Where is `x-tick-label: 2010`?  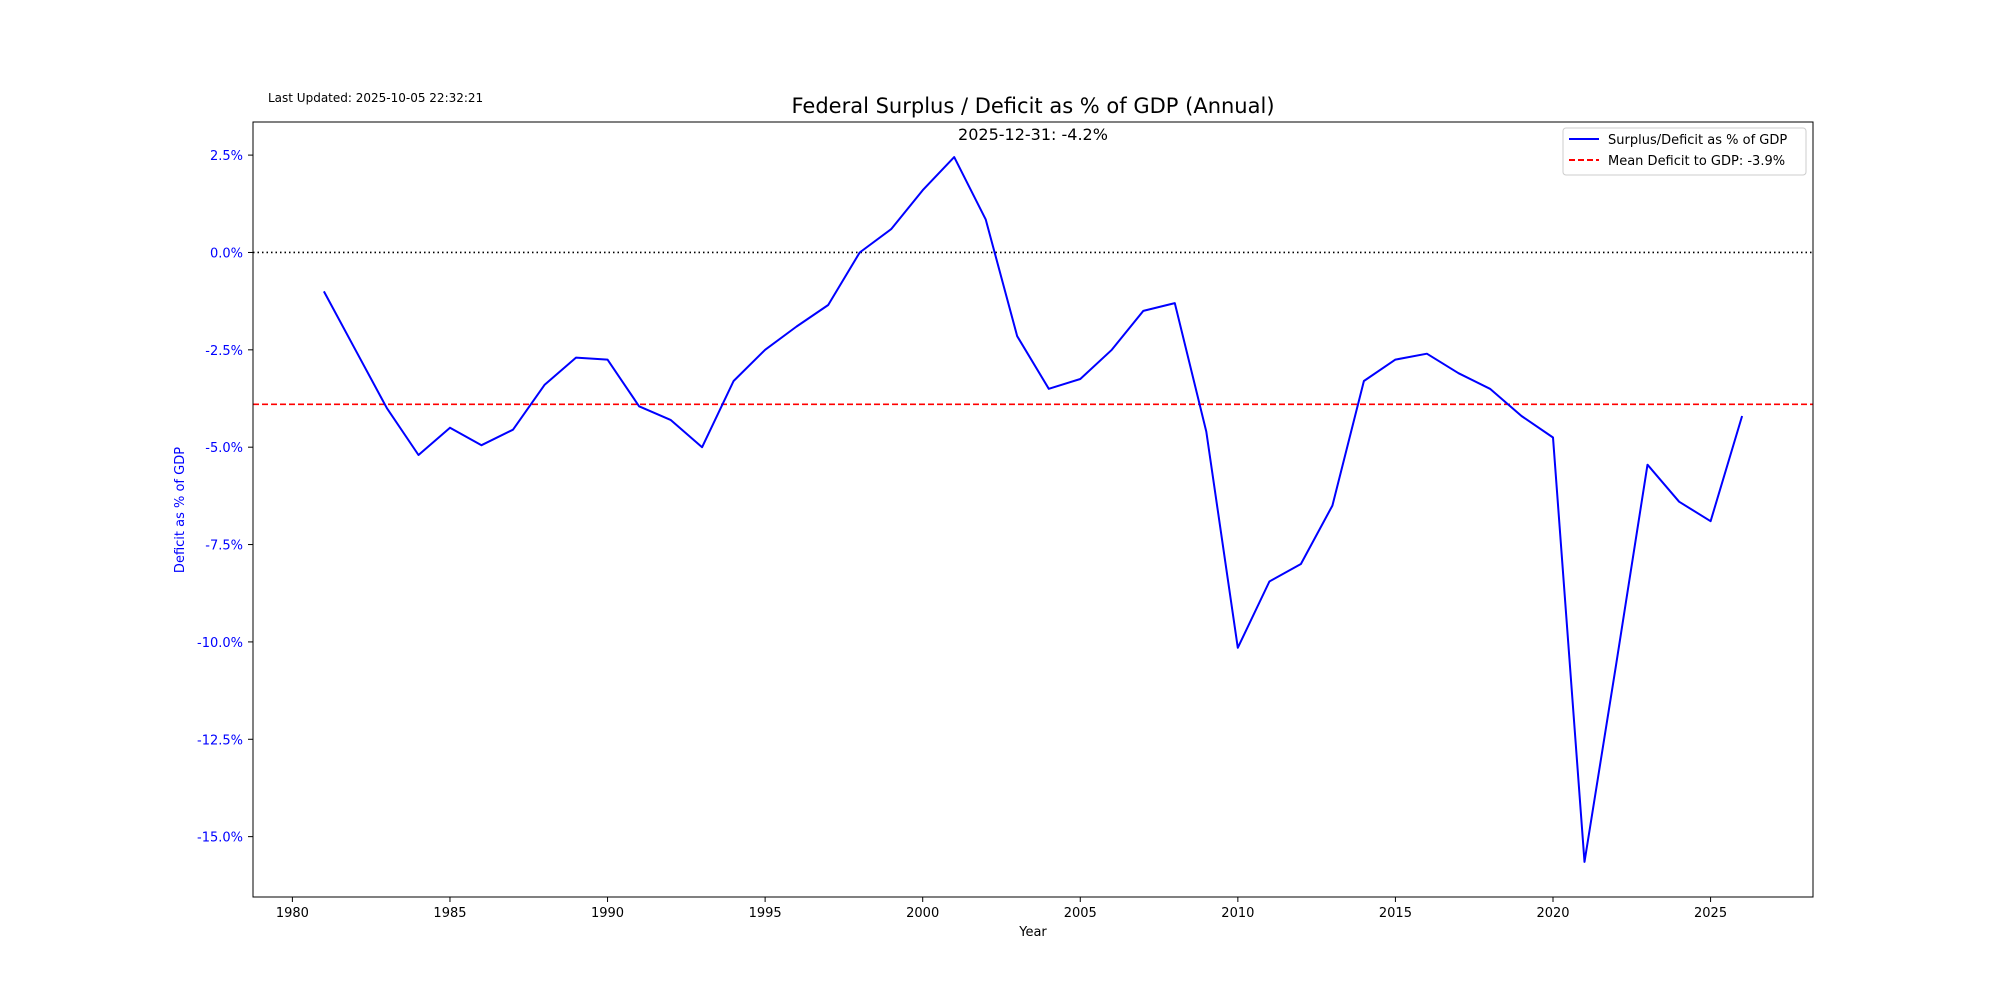
x-tick-label: 2010 is located at coordinates (1237, 913).